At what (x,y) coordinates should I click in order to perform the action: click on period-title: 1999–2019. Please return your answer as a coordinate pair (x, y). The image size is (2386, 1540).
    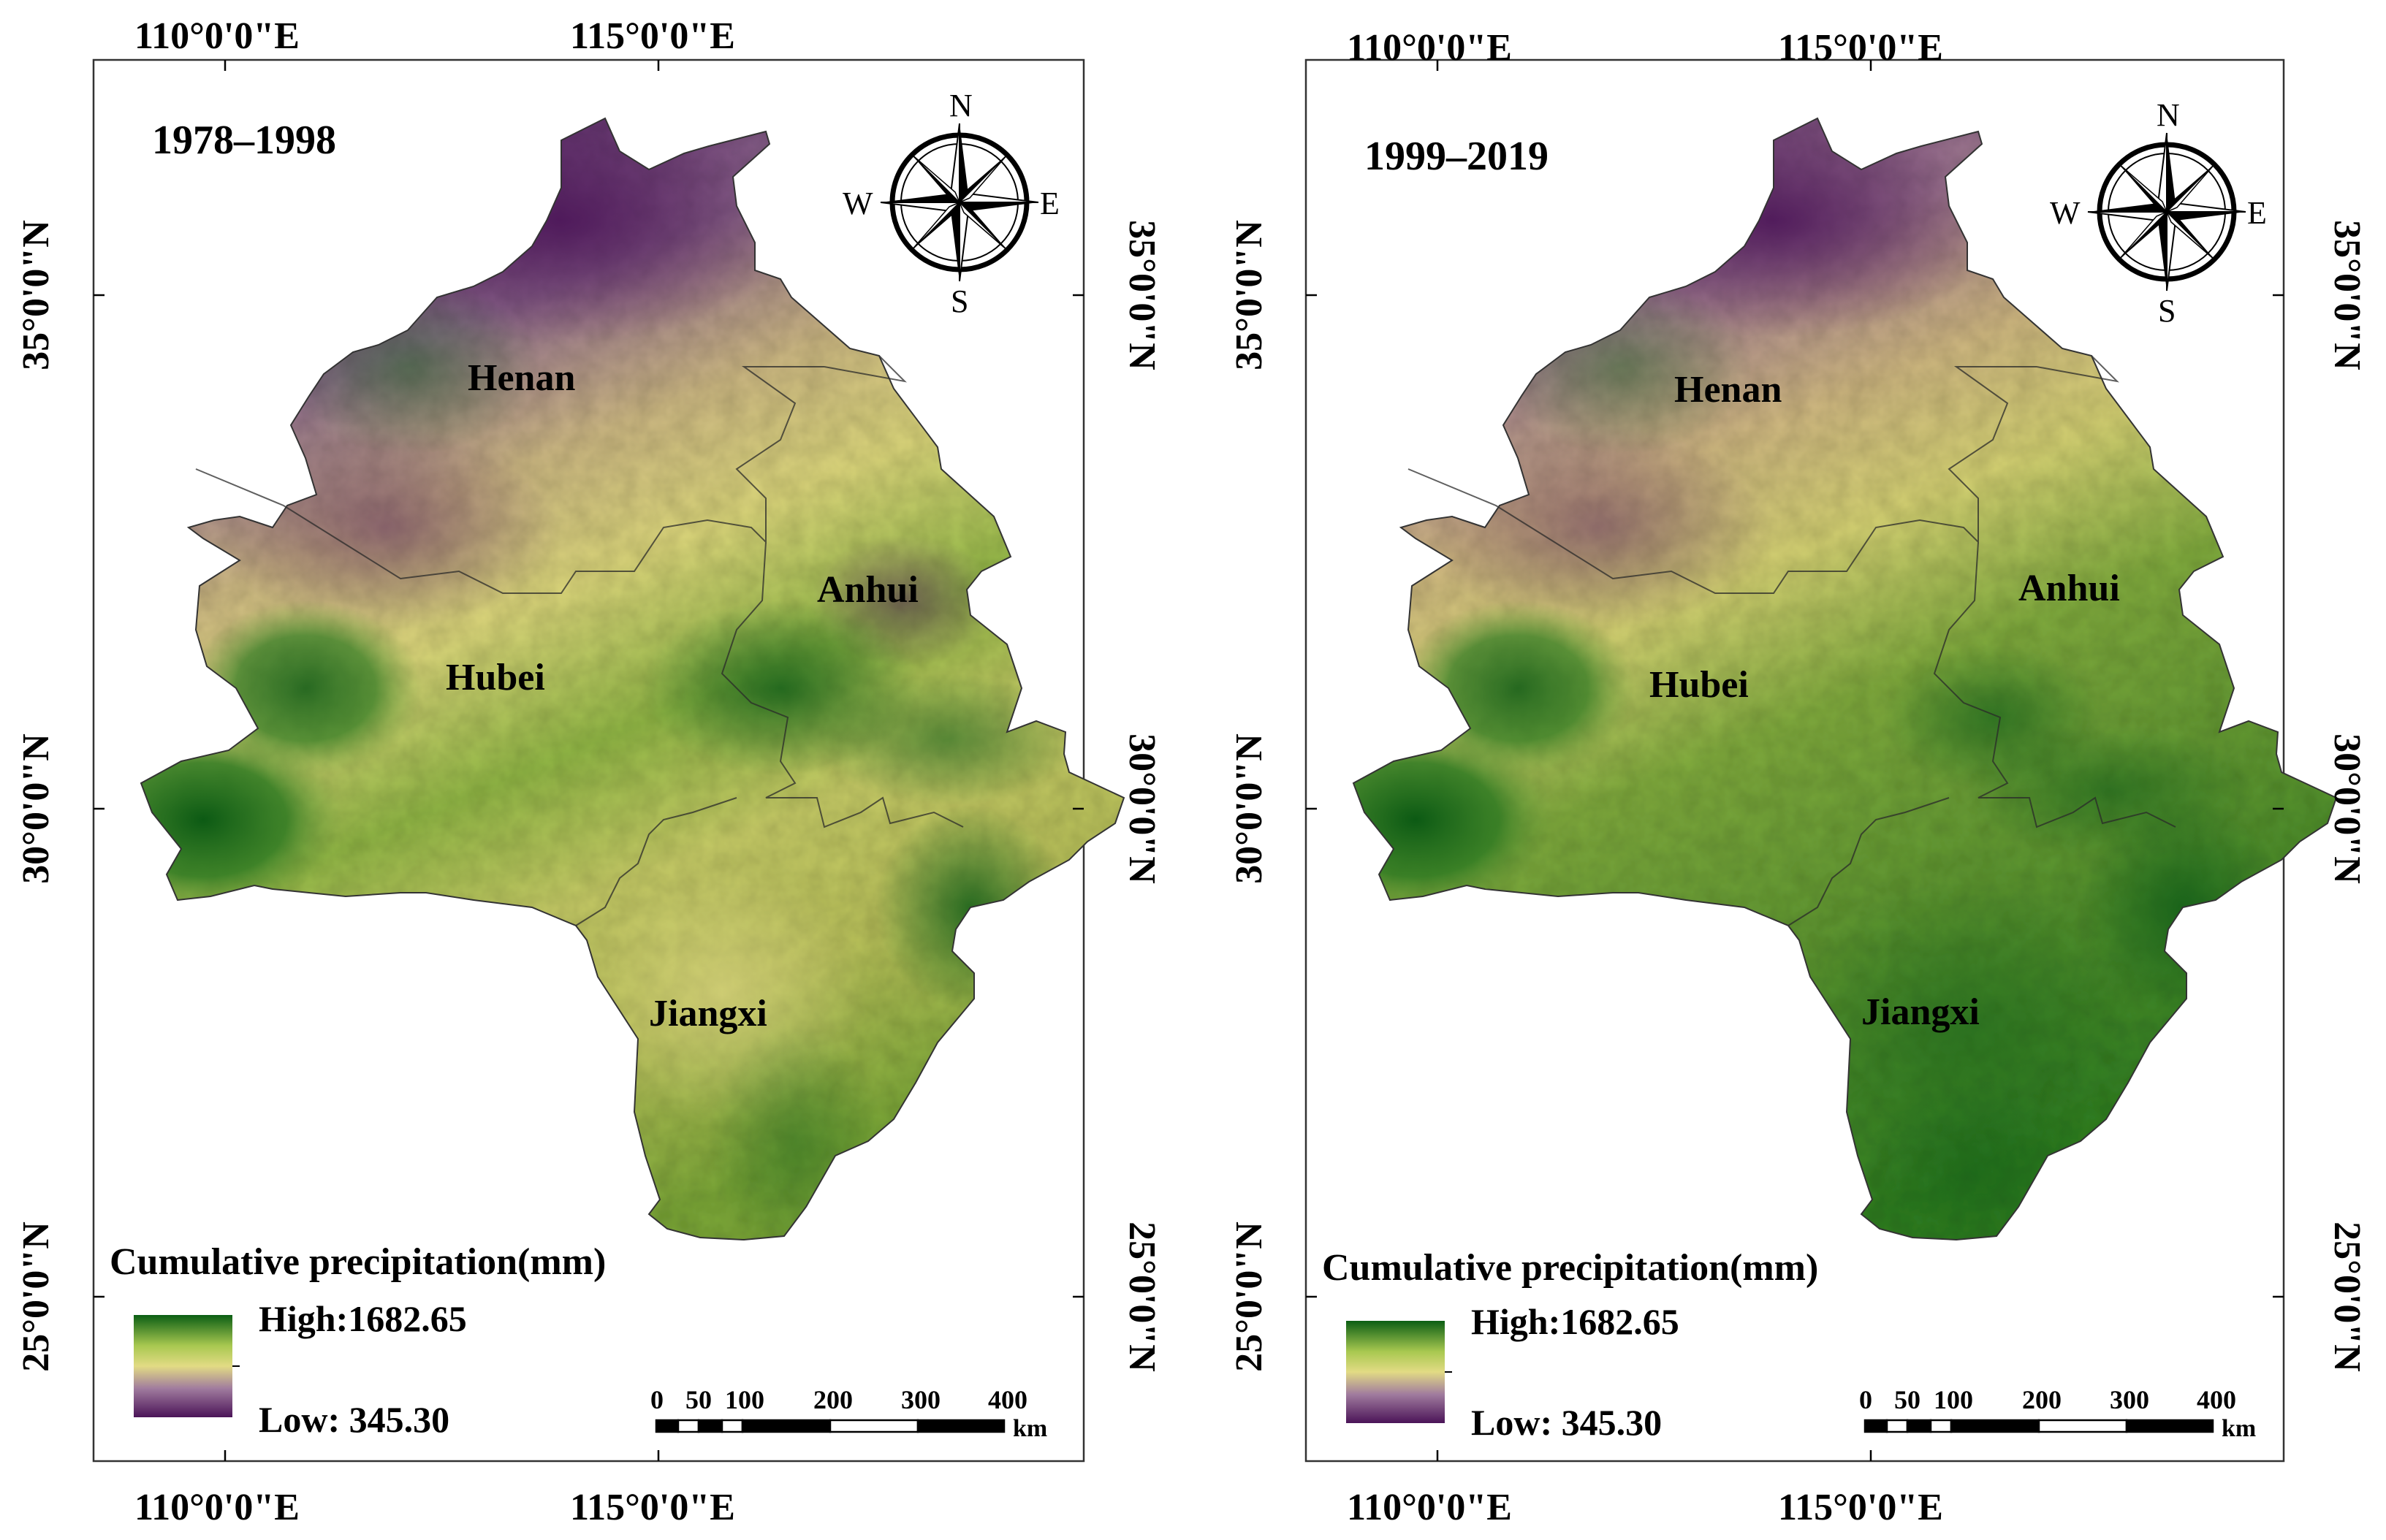
    Looking at the image, I should click on (1456, 156).